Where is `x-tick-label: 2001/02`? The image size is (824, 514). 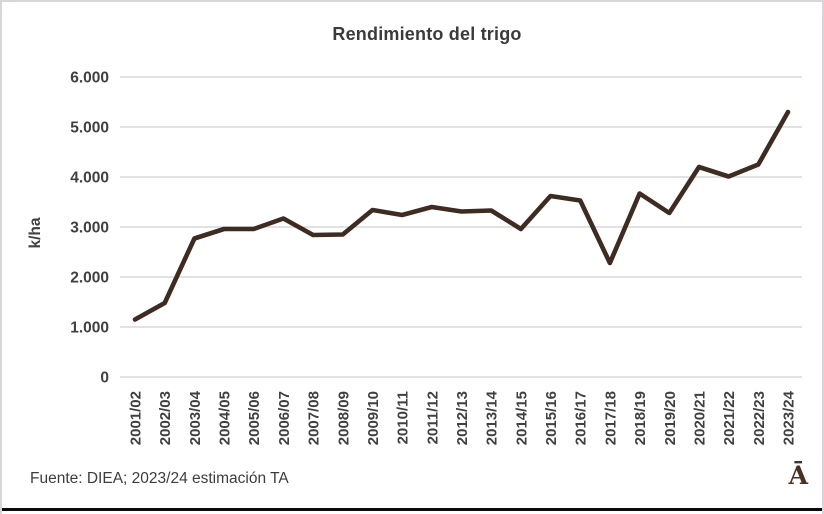
x-tick-label: 2001/02 is located at coordinates (136, 418).